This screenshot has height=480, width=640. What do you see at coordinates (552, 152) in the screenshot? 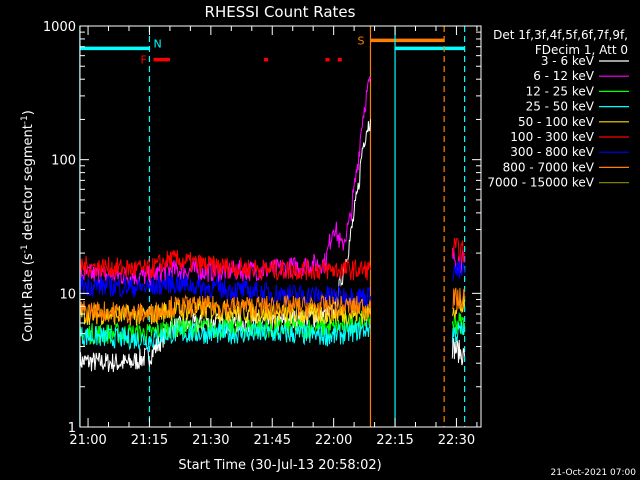
I see `legend-entry-label: 300 - 800 keV` at bounding box center [552, 152].